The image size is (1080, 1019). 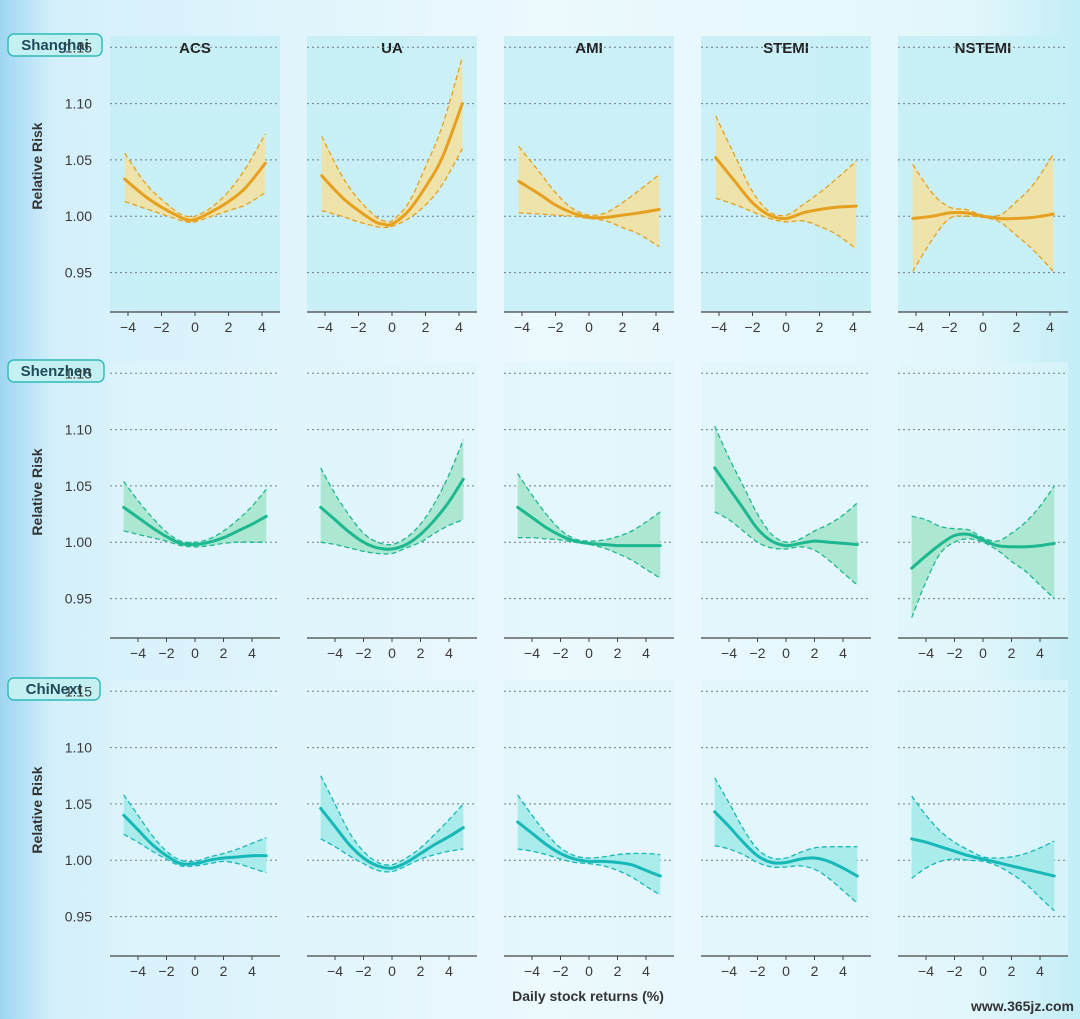 I want to click on ci-upper-shanghai-stemi, so click(x=786, y=166).